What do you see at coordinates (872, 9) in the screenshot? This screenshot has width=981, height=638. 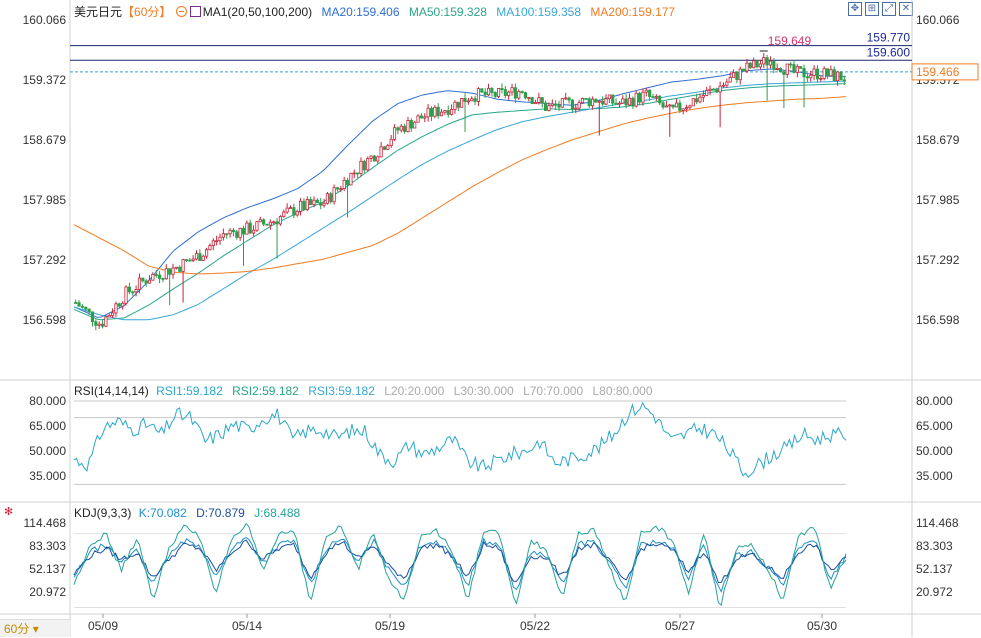 I see `zoom-icon: ⊞` at bounding box center [872, 9].